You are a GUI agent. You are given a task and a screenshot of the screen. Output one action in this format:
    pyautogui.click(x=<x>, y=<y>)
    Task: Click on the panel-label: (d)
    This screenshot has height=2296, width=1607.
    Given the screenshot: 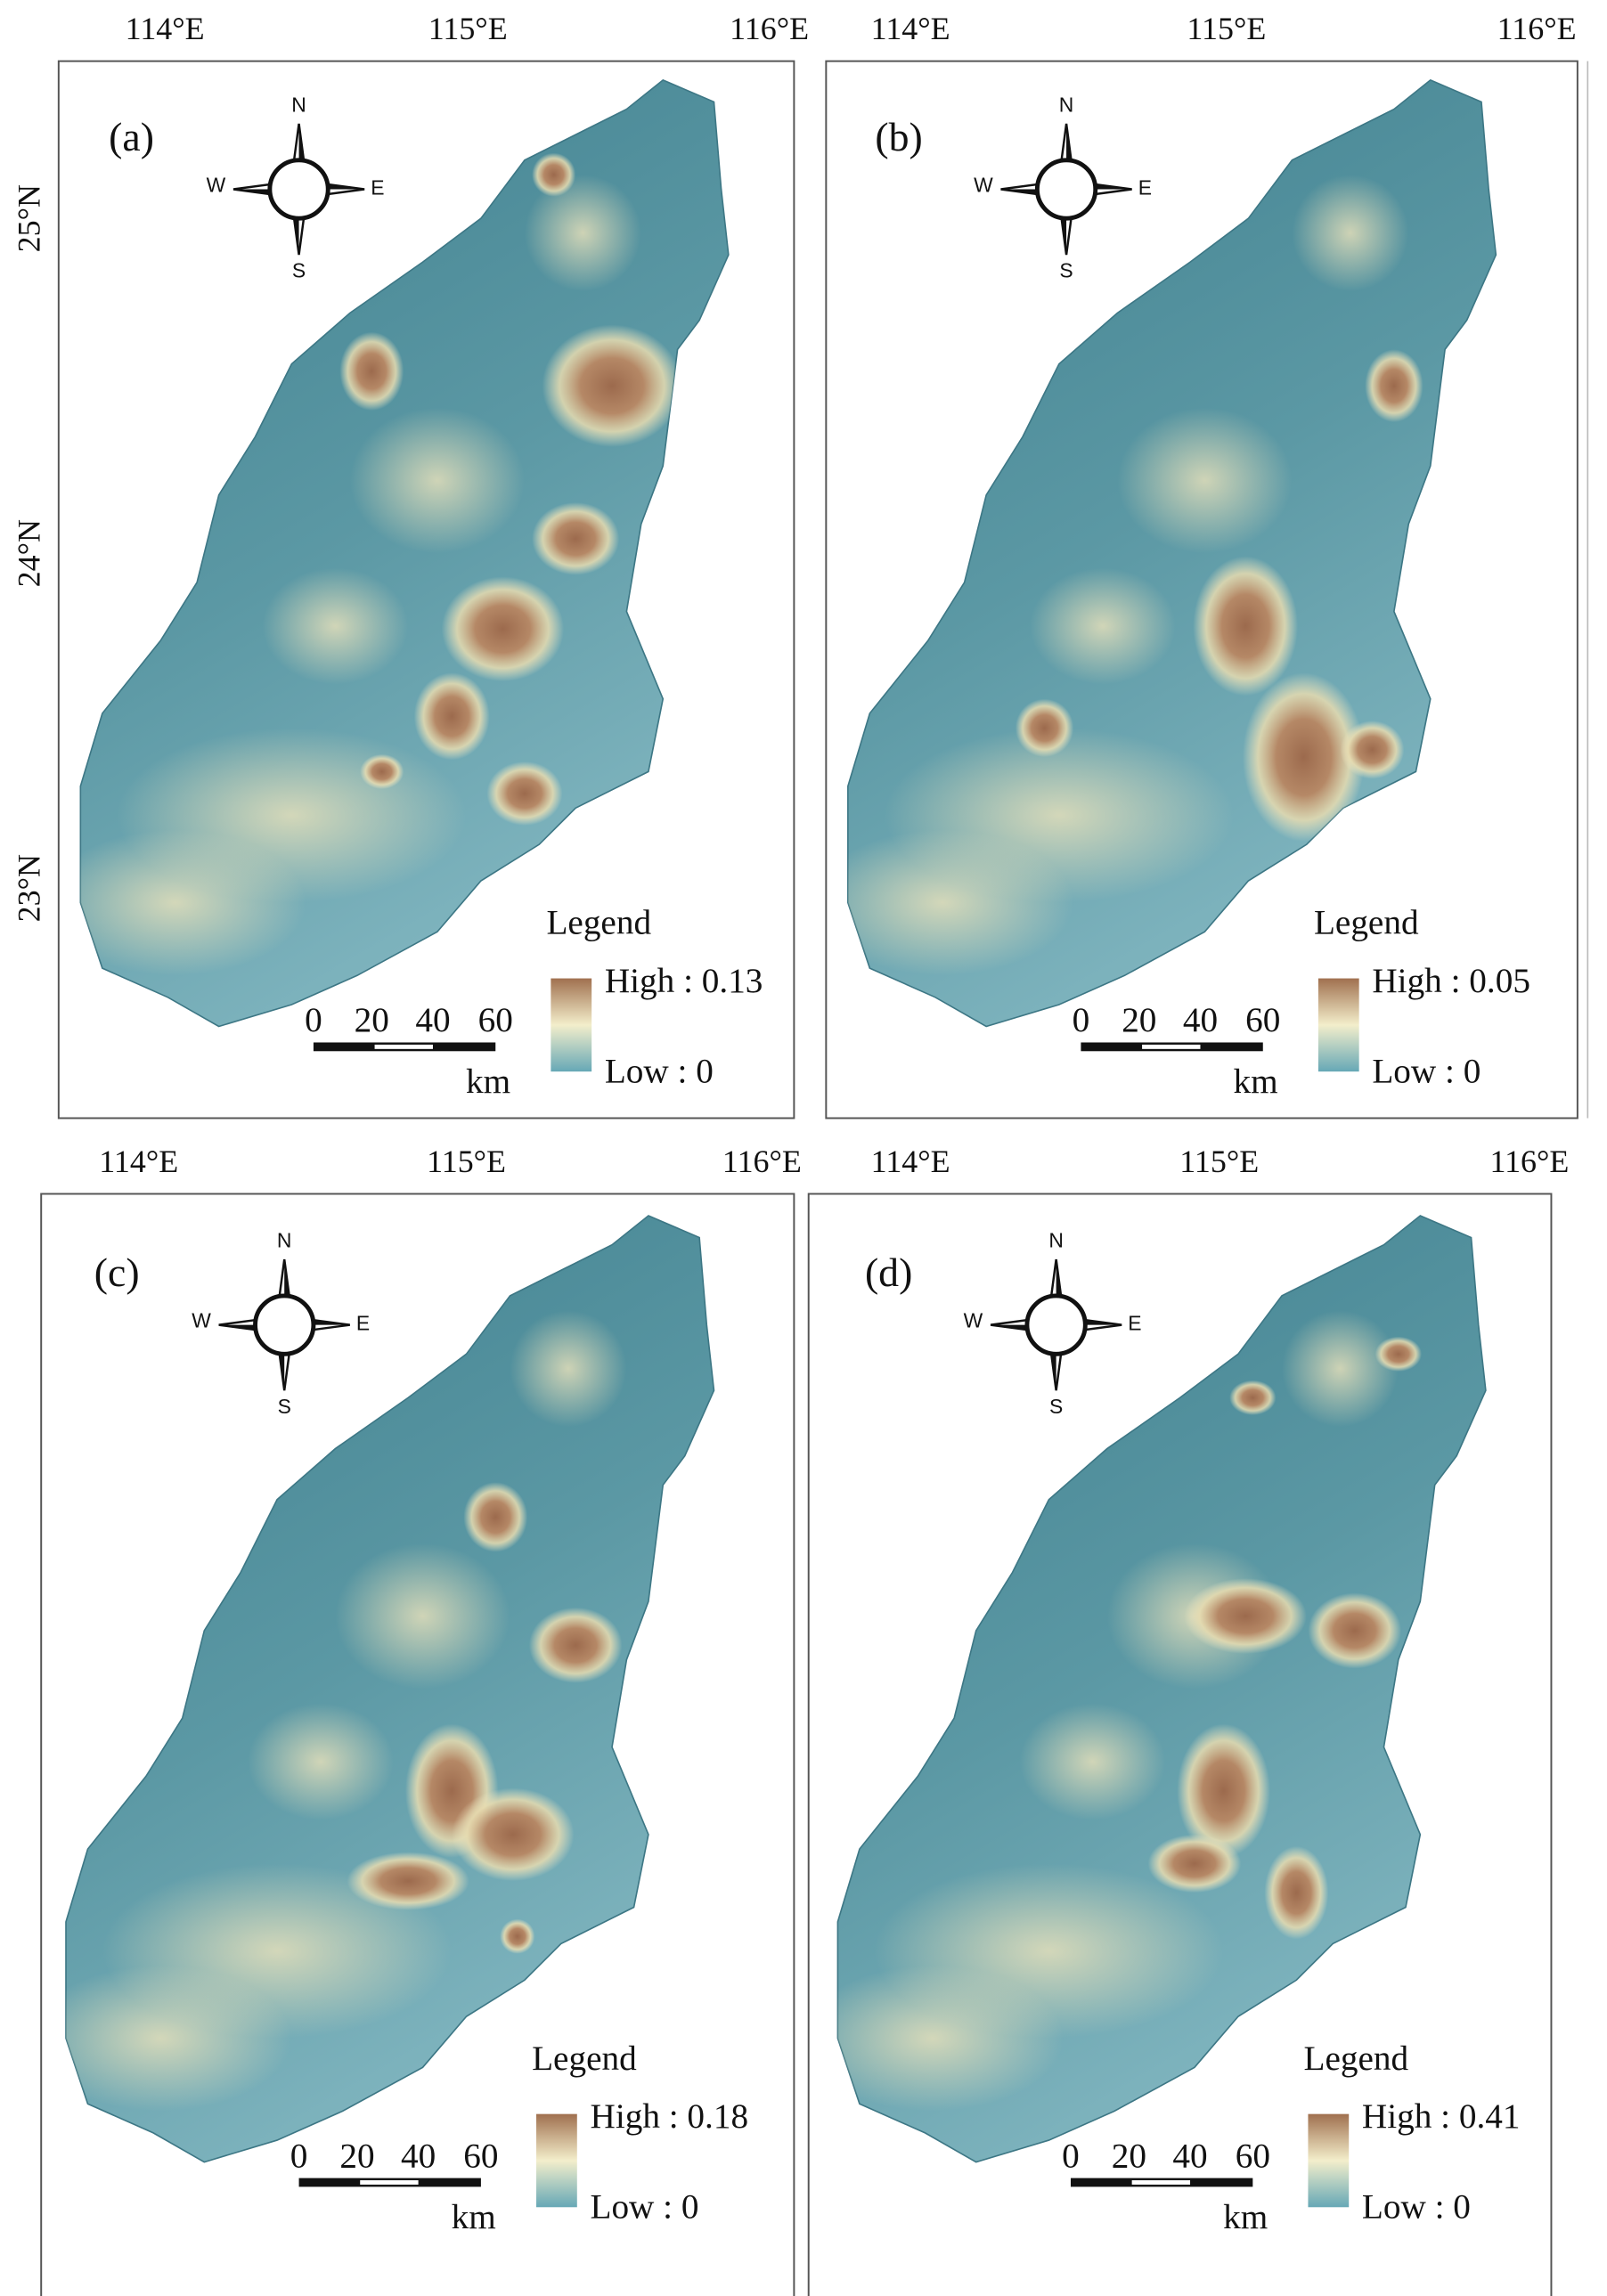 What is the action you would take?
    pyautogui.click(x=888, y=1272)
    